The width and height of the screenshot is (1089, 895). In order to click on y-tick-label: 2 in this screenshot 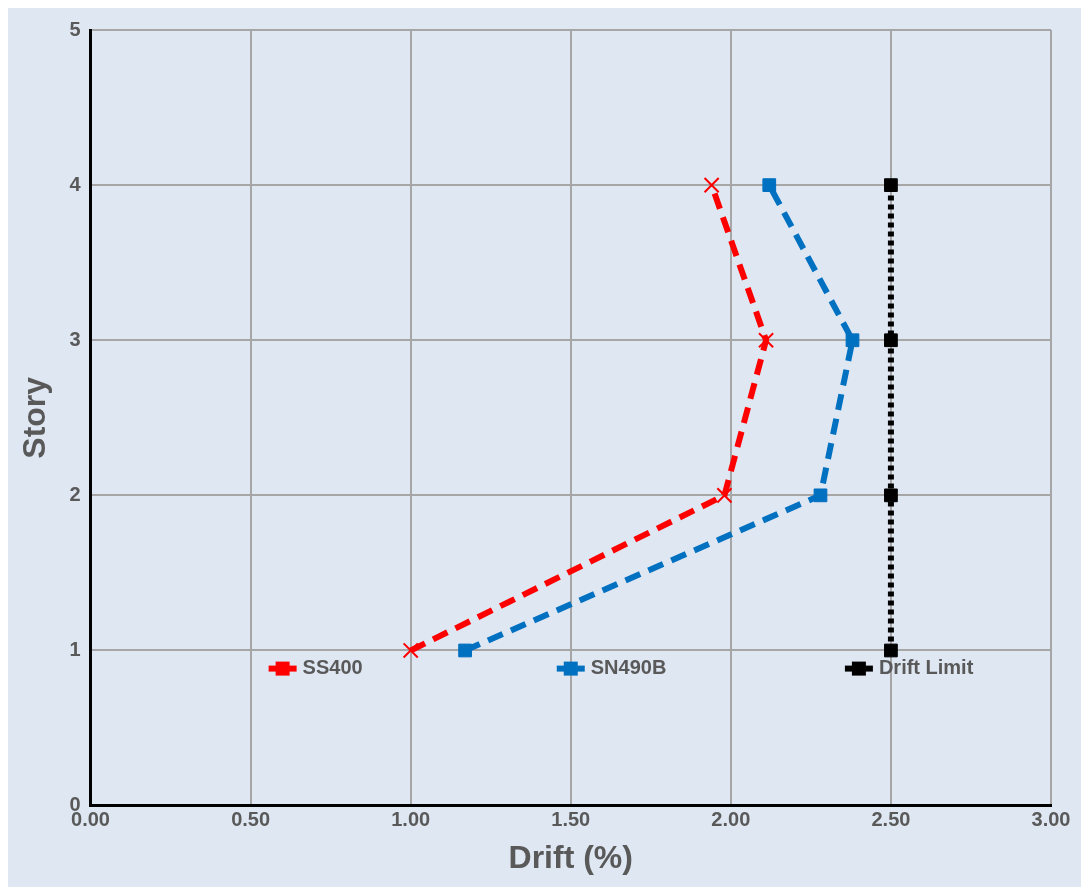, I will do `click(75, 493)`.